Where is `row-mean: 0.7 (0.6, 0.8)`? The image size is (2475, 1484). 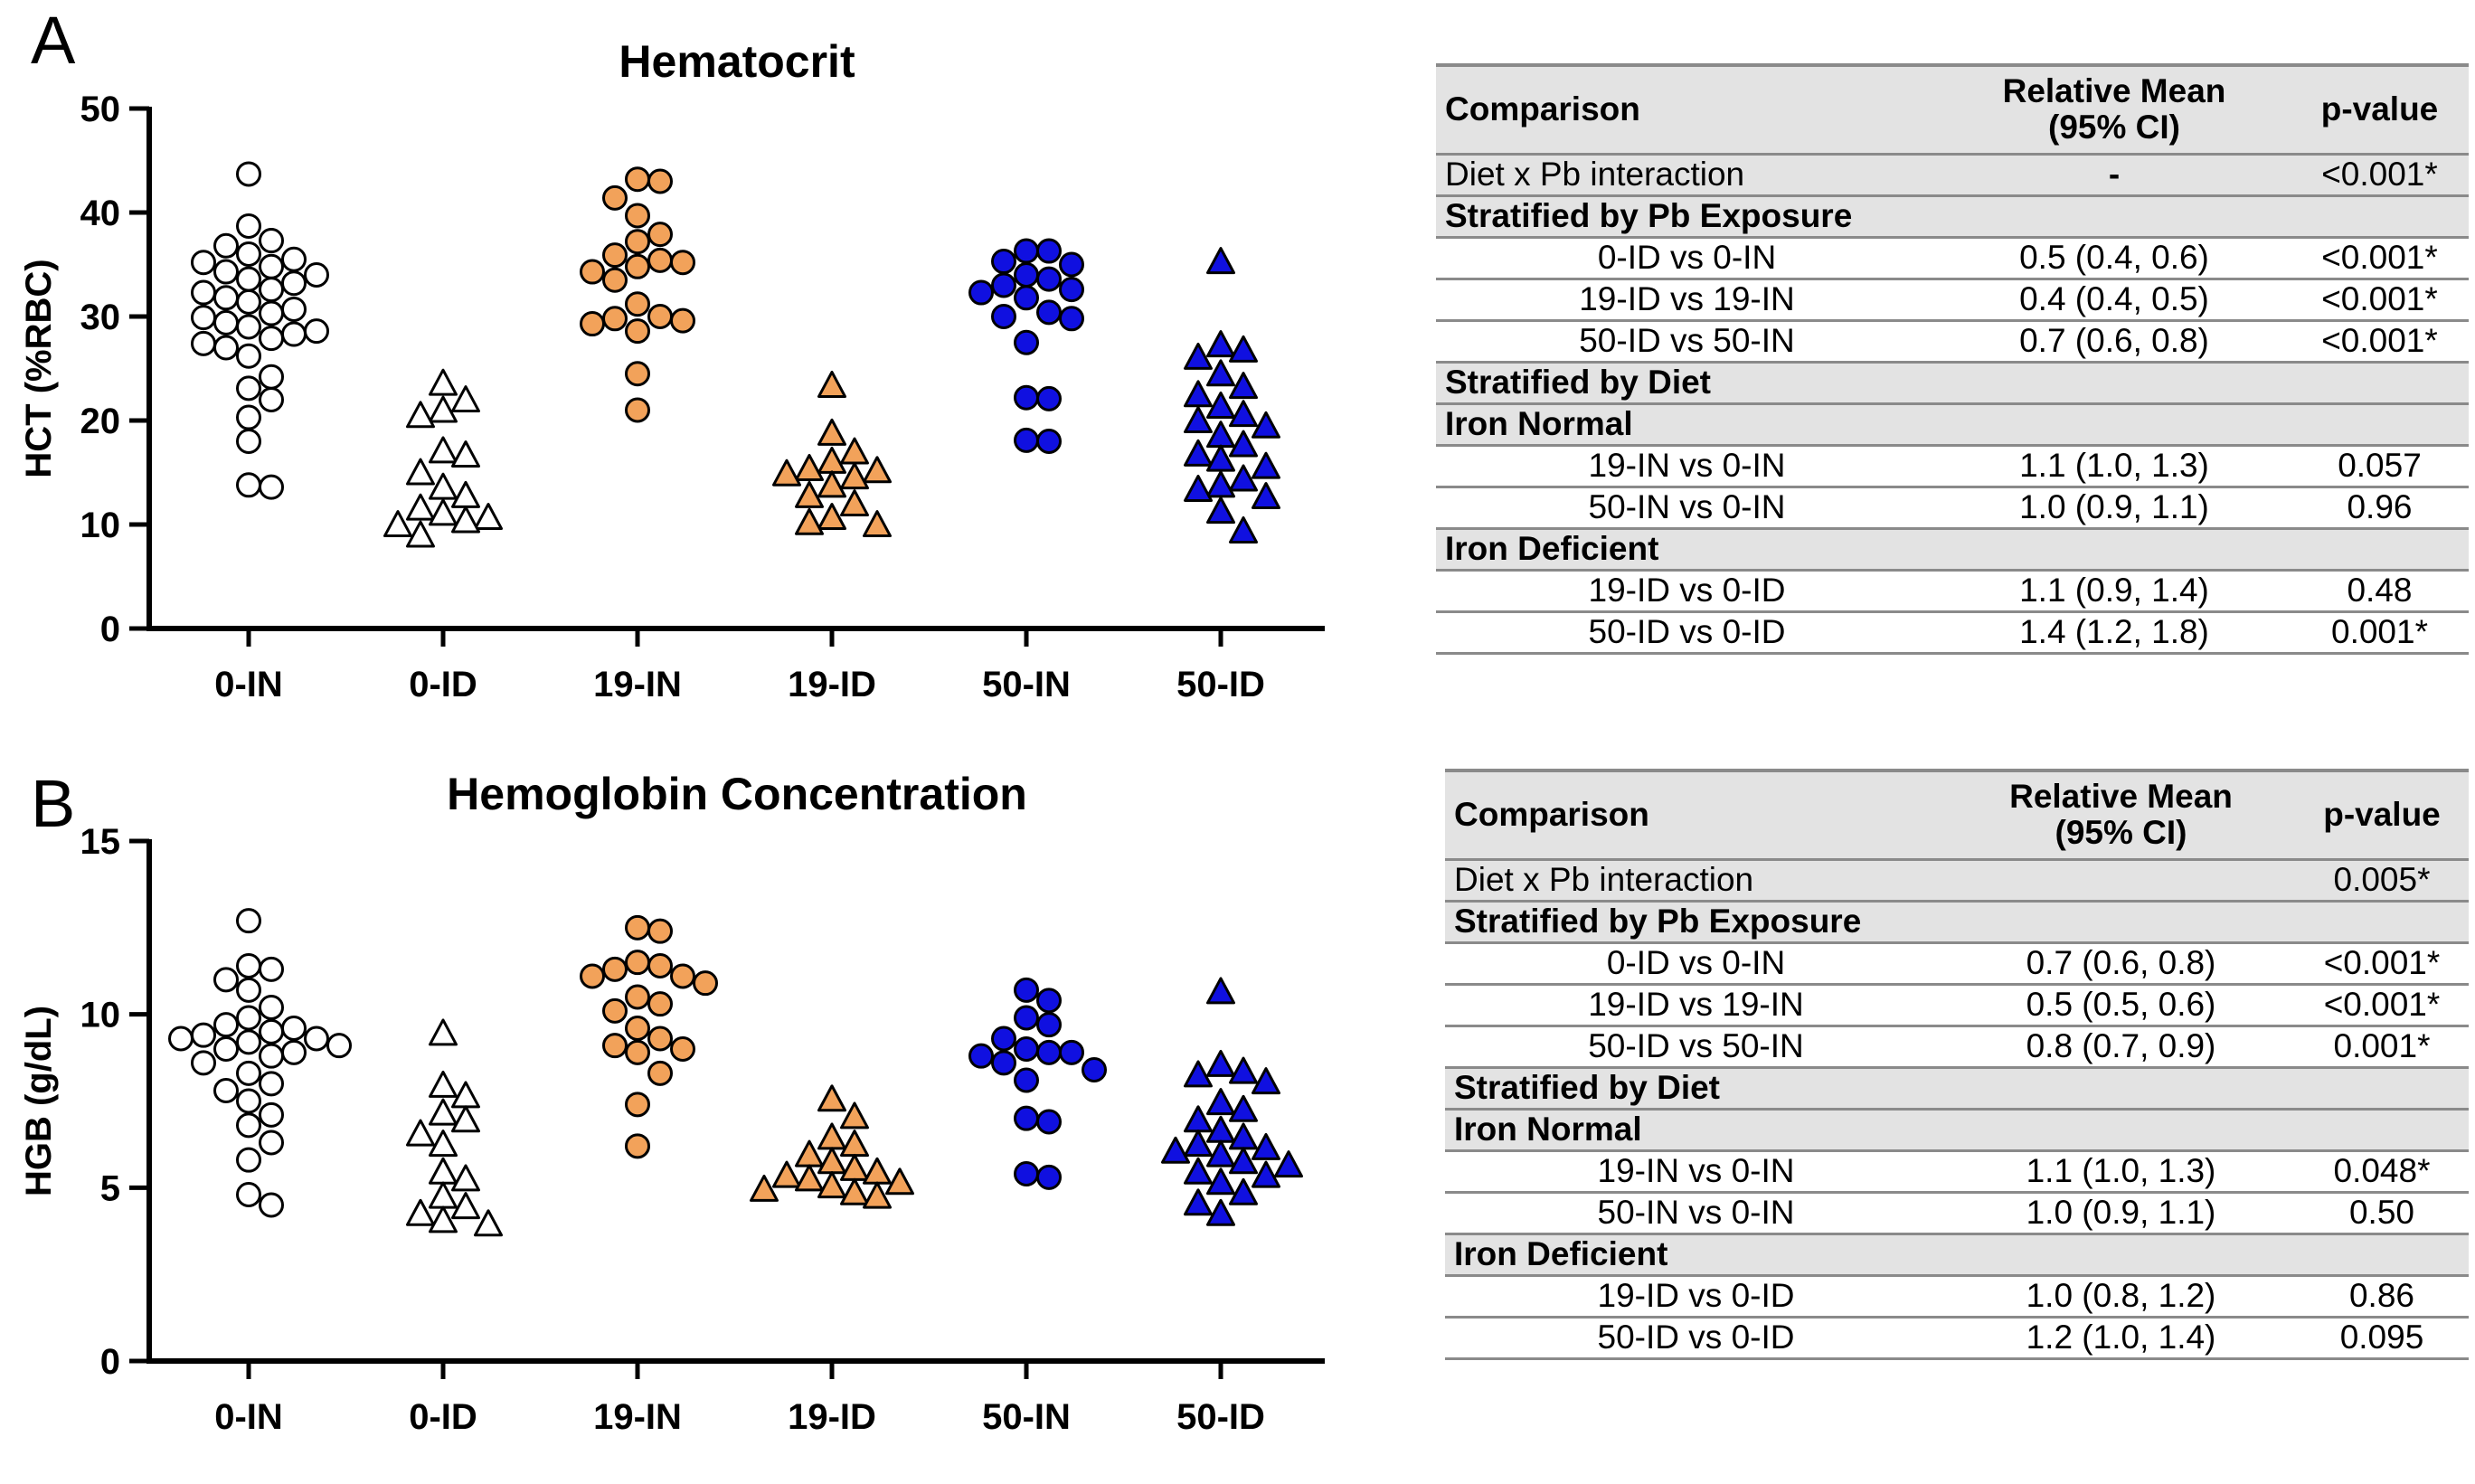 row-mean: 0.7 (0.6, 0.8) is located at coordinates (2121, 964).